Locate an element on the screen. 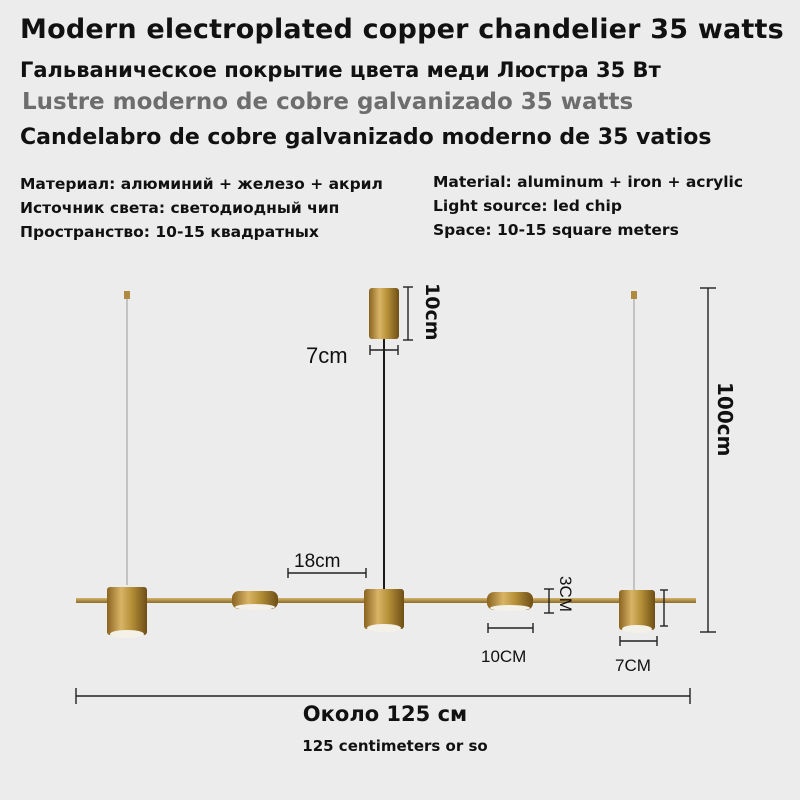  total-length-en: 125 centimeters or so is located at coordinates (395, 746).